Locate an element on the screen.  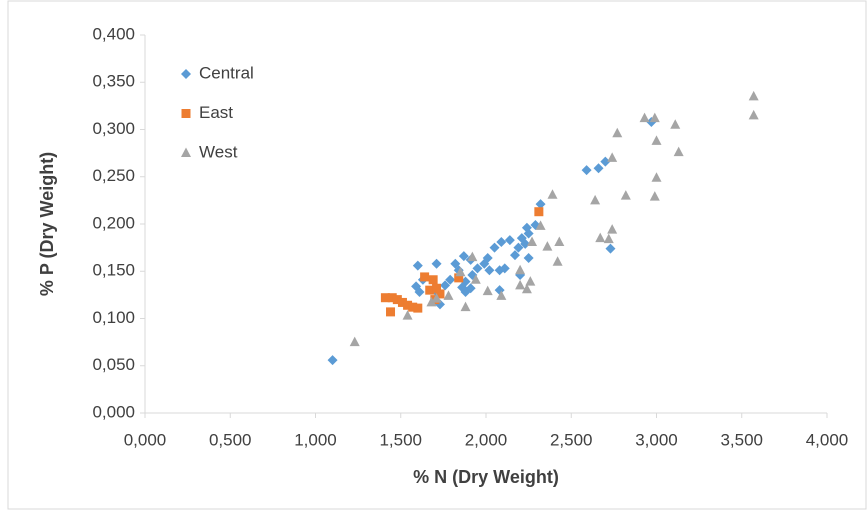
x-tick-label: 0,500 is located at coordinates (230, 439).